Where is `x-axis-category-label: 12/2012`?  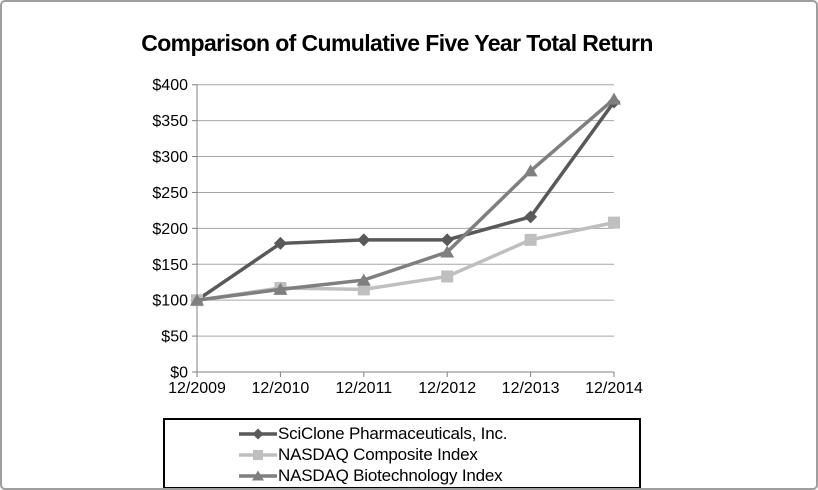 x-axis-category-label: 12/2012 is located at coordinates (447, 388).